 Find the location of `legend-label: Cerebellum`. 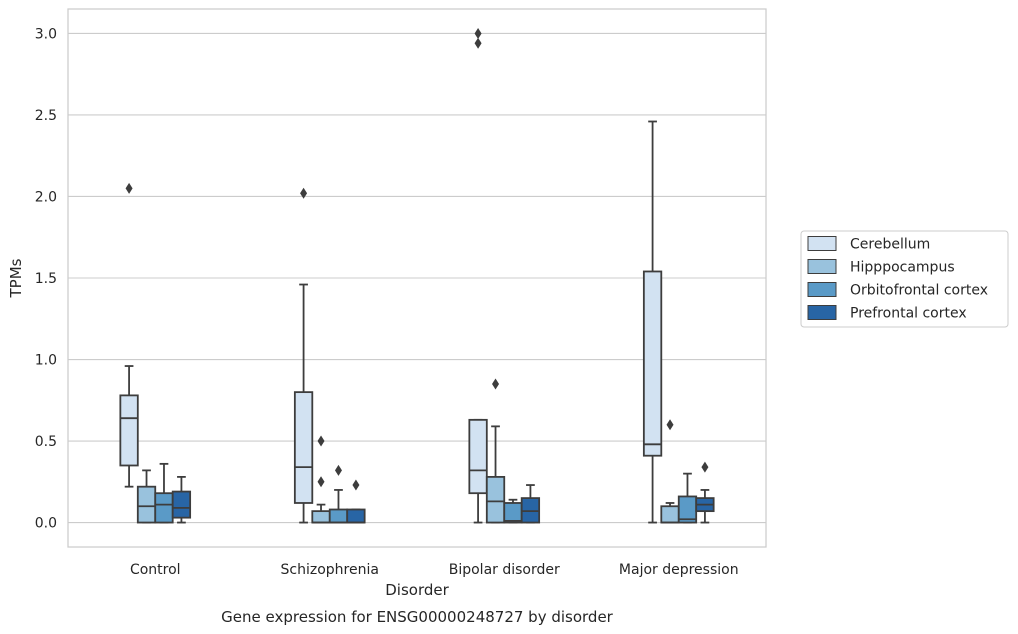

legend-label: Cerebellum is located at coordinates (890, 245).